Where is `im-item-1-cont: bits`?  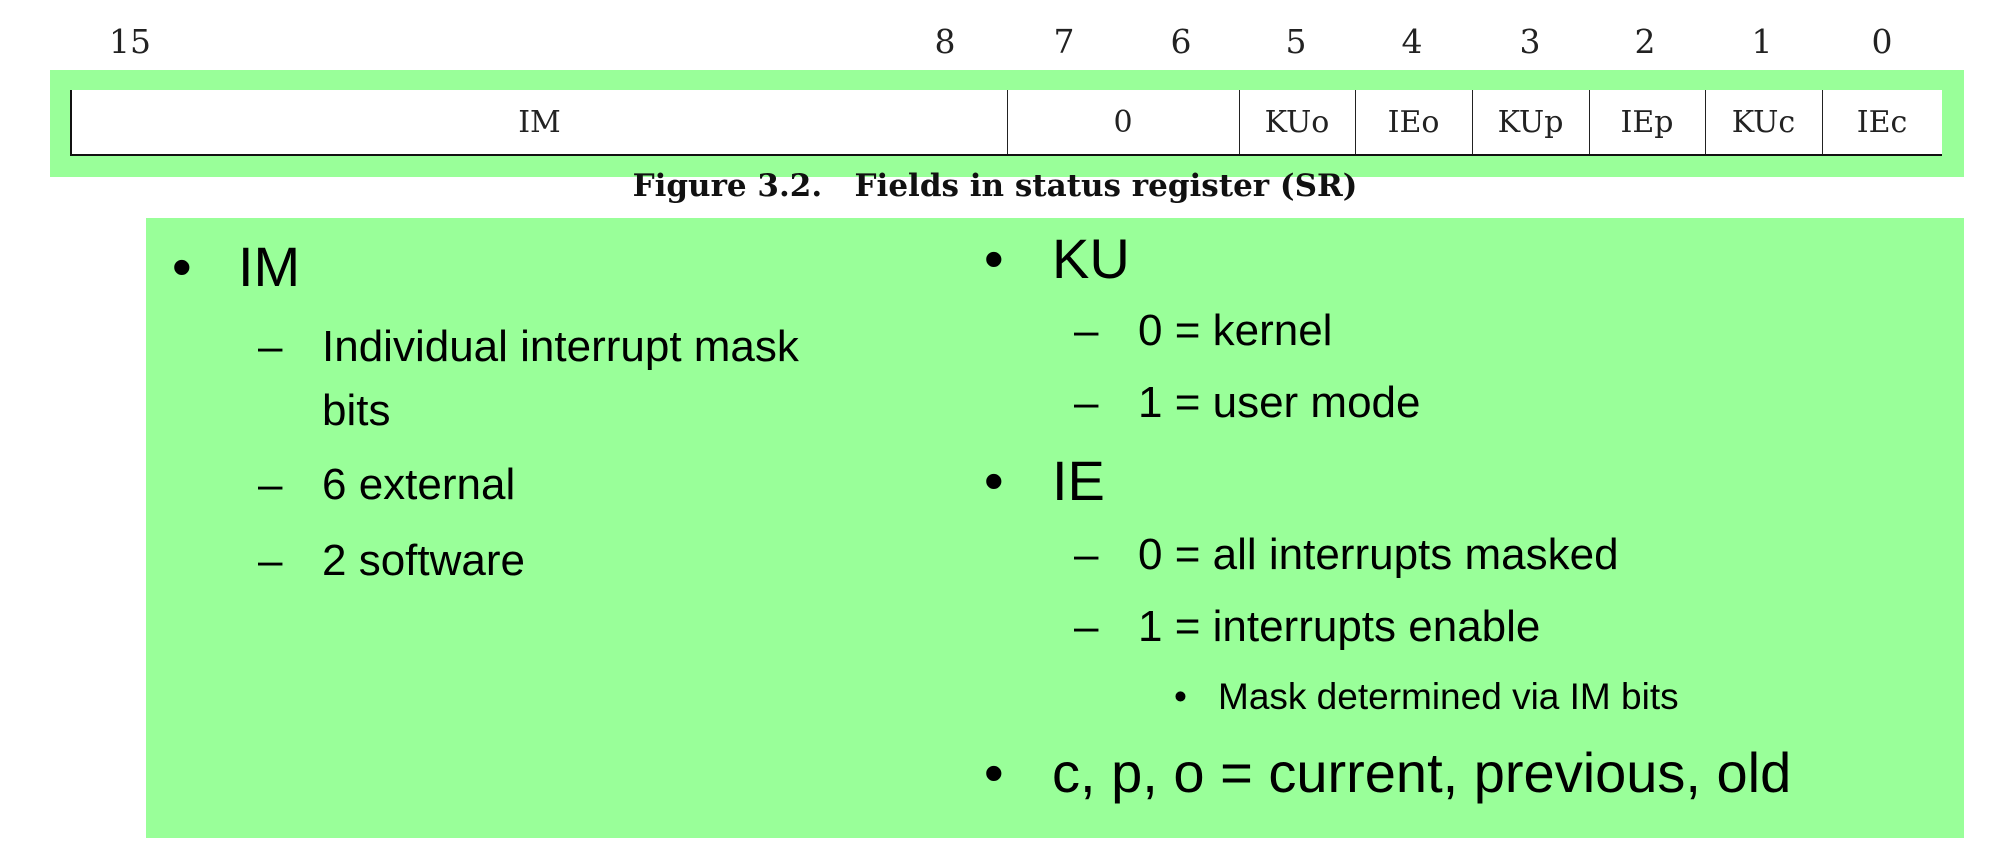
im-item-1-cont: bits is located at coordinates (356, 410).